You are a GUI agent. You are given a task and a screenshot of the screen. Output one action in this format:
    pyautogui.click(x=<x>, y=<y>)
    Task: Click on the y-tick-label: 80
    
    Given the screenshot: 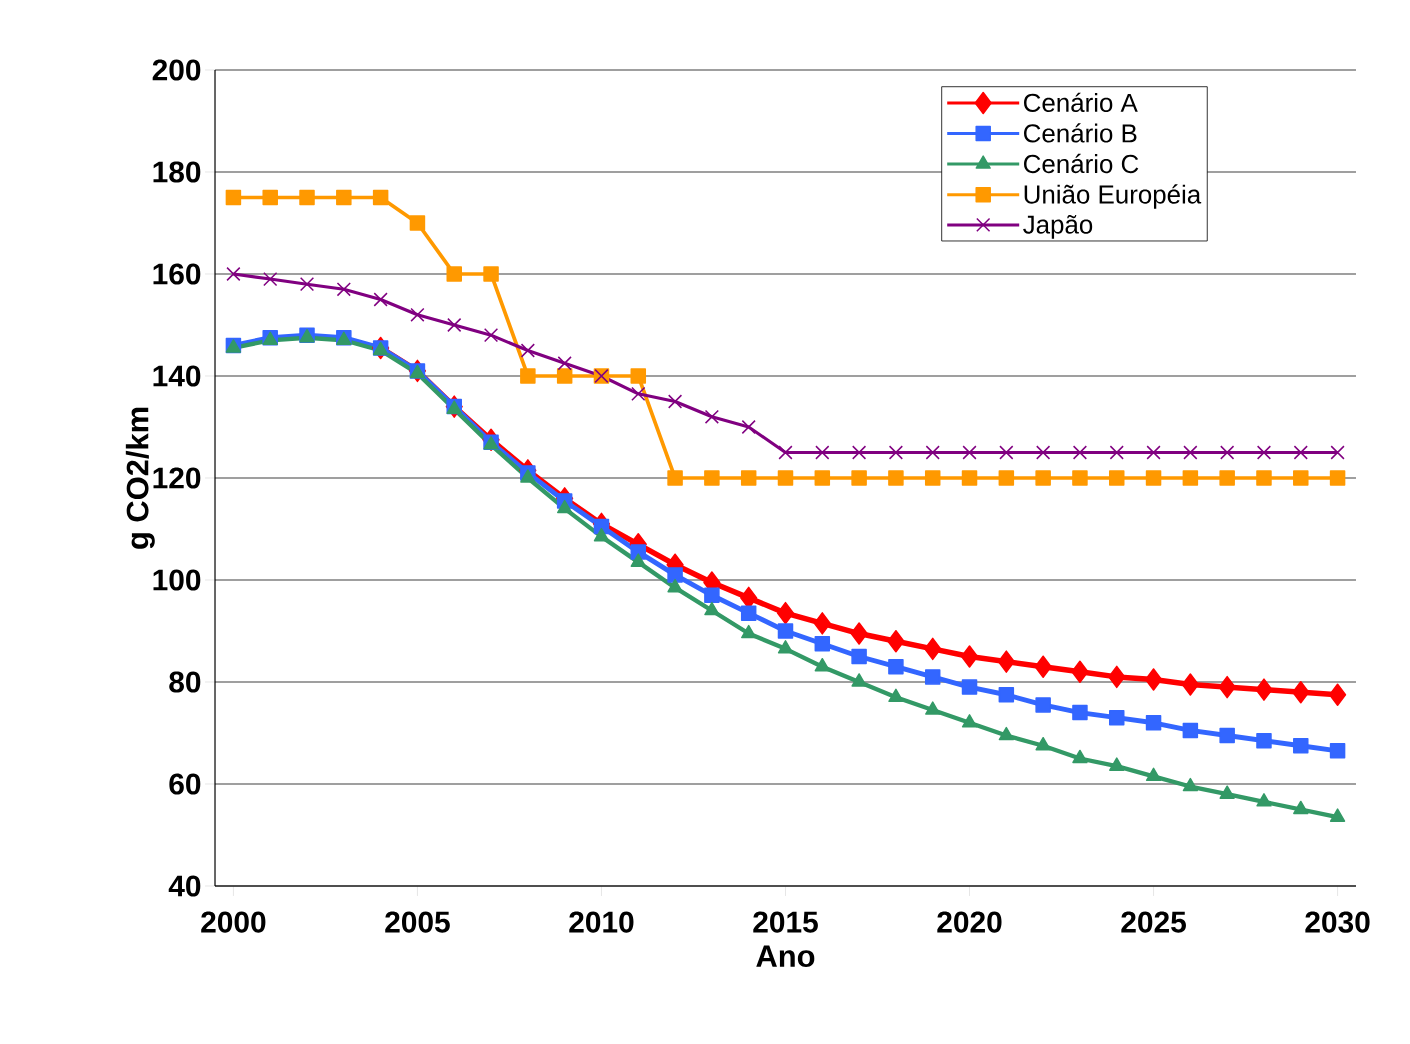 What is the action you would take?
    pyautogui.click(x=185, y=682)
    